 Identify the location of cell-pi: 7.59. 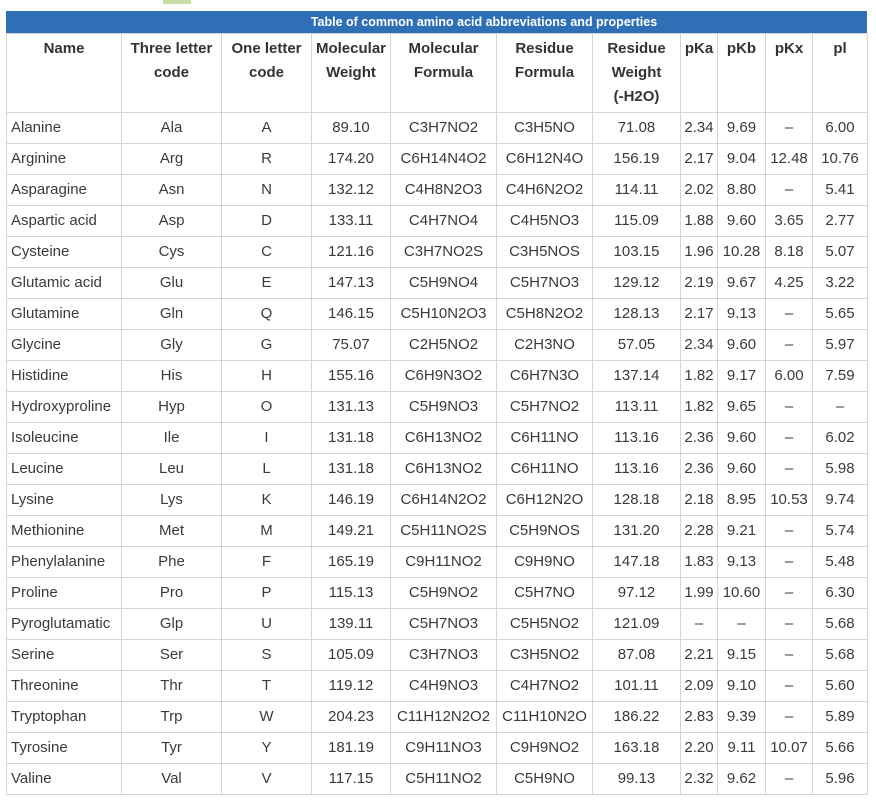
(840, 376).